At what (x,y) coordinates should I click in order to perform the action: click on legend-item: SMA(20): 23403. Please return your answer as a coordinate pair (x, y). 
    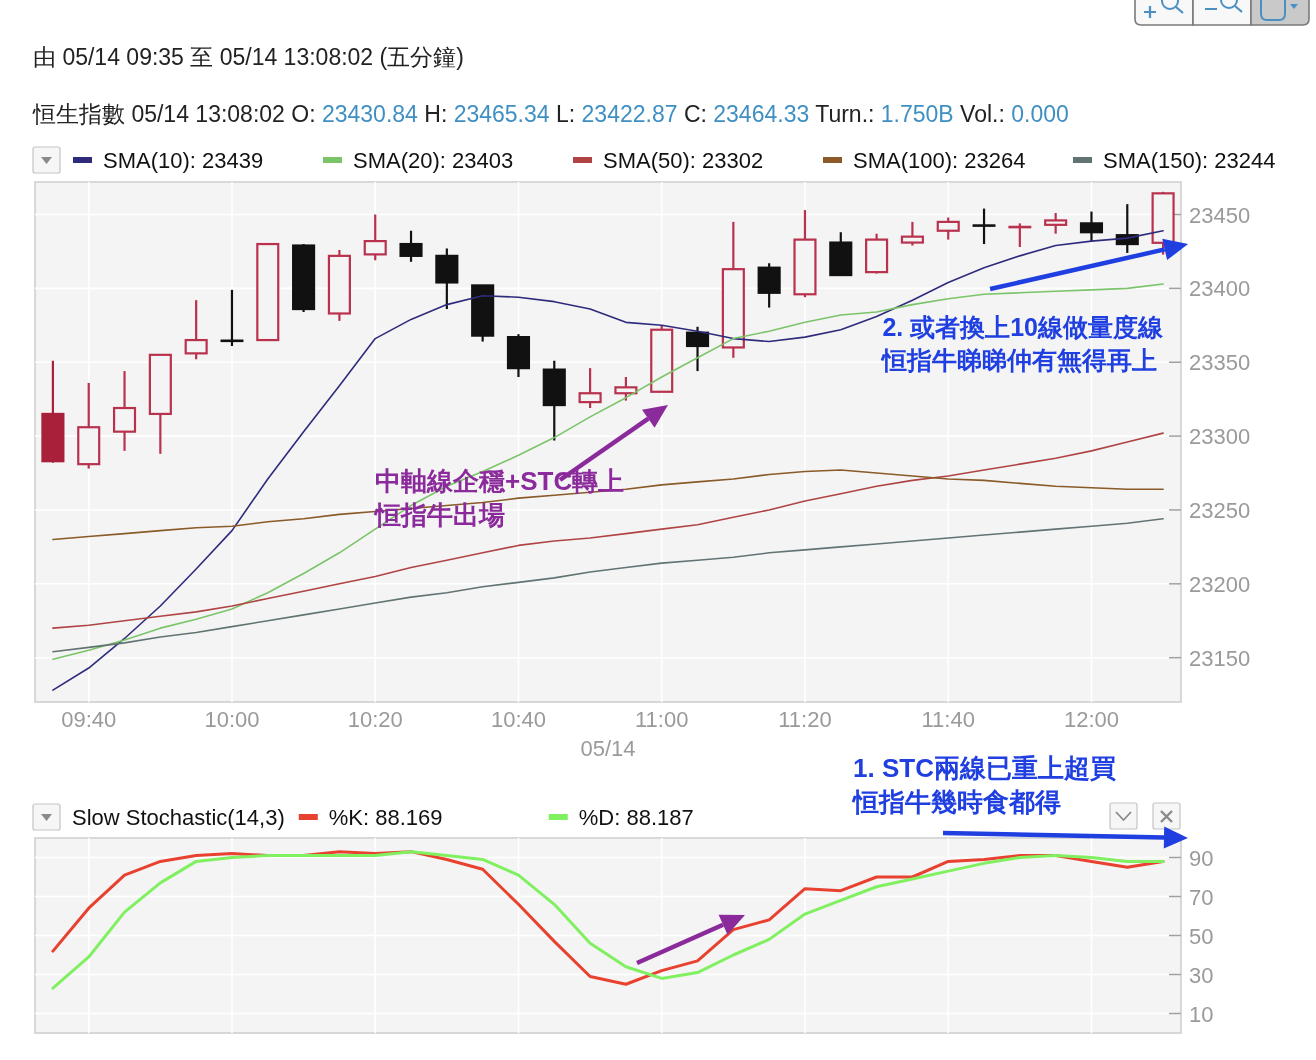
    Looking at the image, I should click on (418, 160).